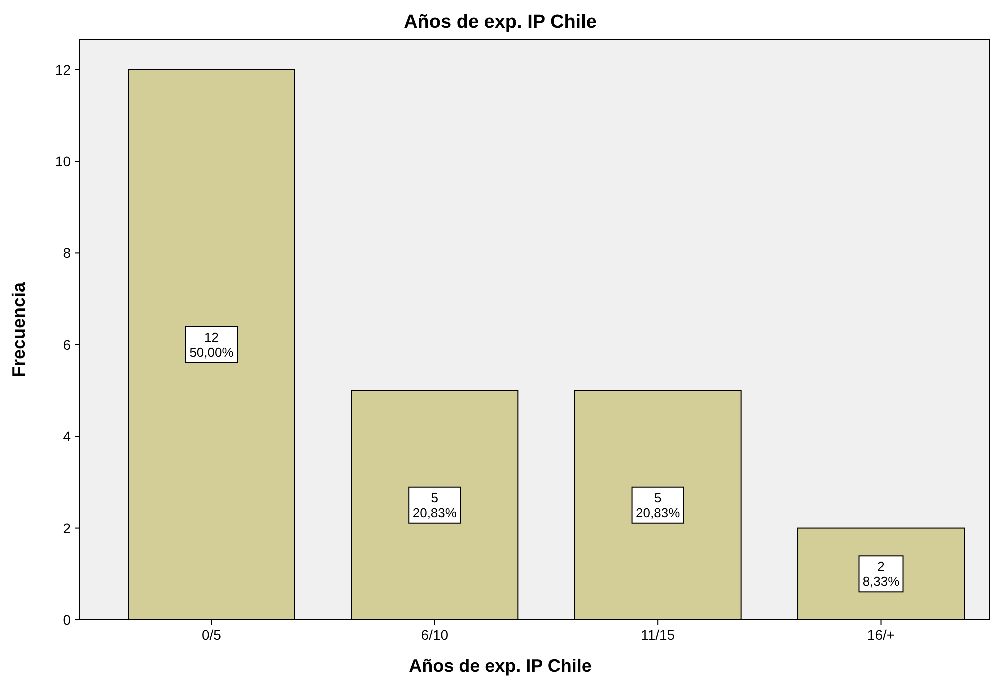  Describe the element at coordinates (658, 635) in the screenshot. I see `x-tick-label: 11/15` at that location.